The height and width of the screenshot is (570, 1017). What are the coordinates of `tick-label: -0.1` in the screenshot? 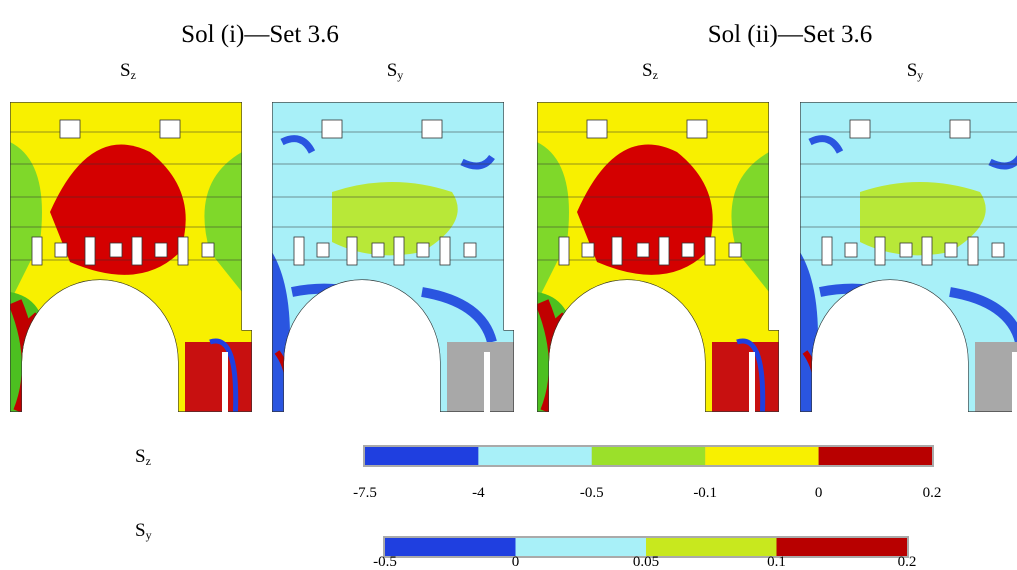 It's located at (705, 493).